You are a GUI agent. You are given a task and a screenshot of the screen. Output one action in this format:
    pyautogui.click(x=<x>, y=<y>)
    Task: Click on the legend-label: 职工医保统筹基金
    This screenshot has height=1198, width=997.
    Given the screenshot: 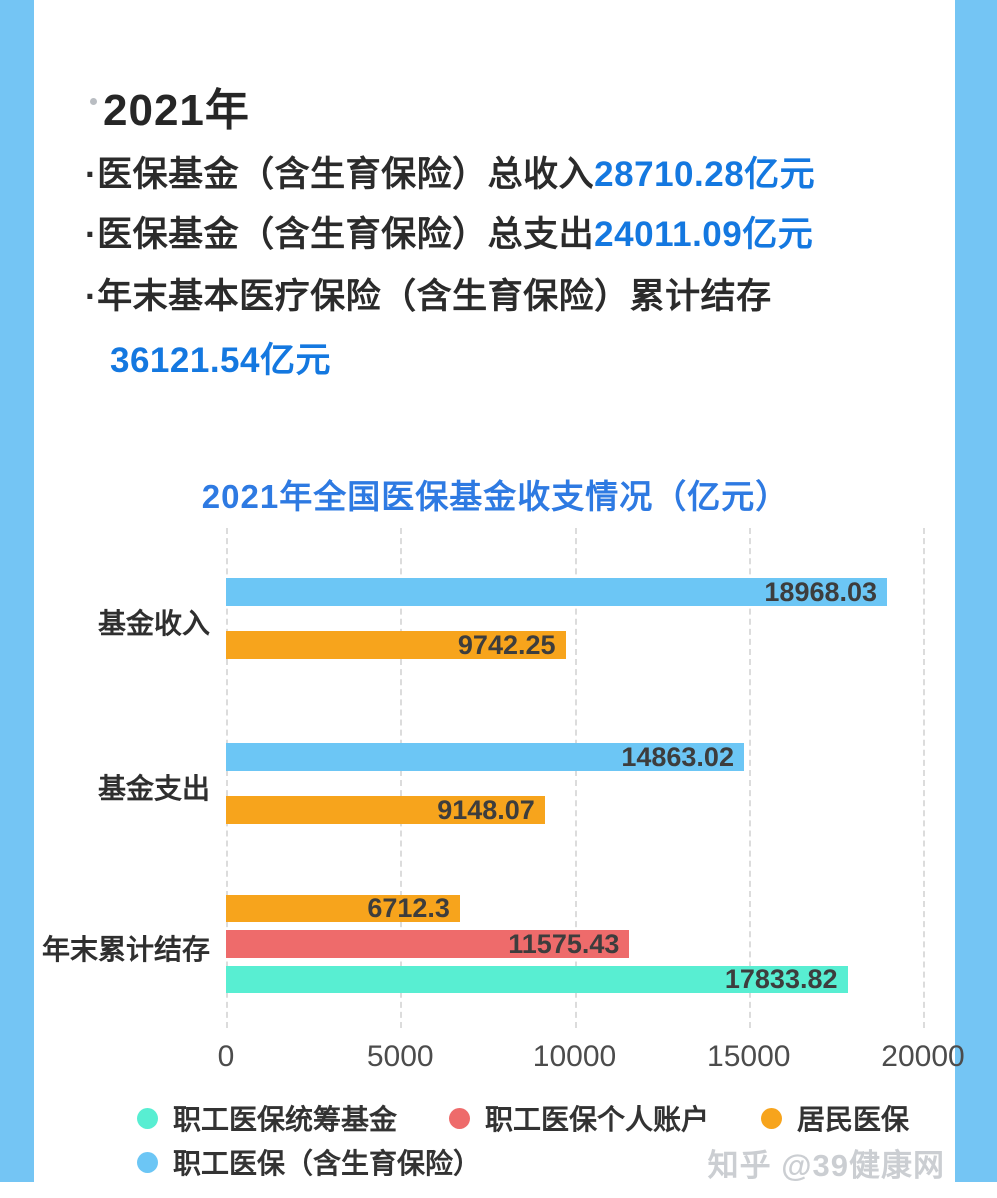 What is the action you would take?
    pyautogui.click(x=285, y=1119)
    